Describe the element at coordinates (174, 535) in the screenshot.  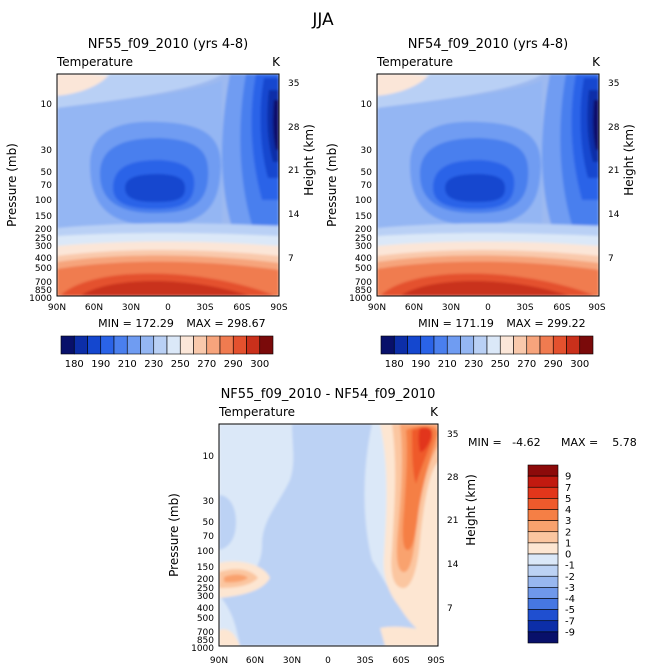
I see `y-axis-title: Pressure (mb)` at that location.